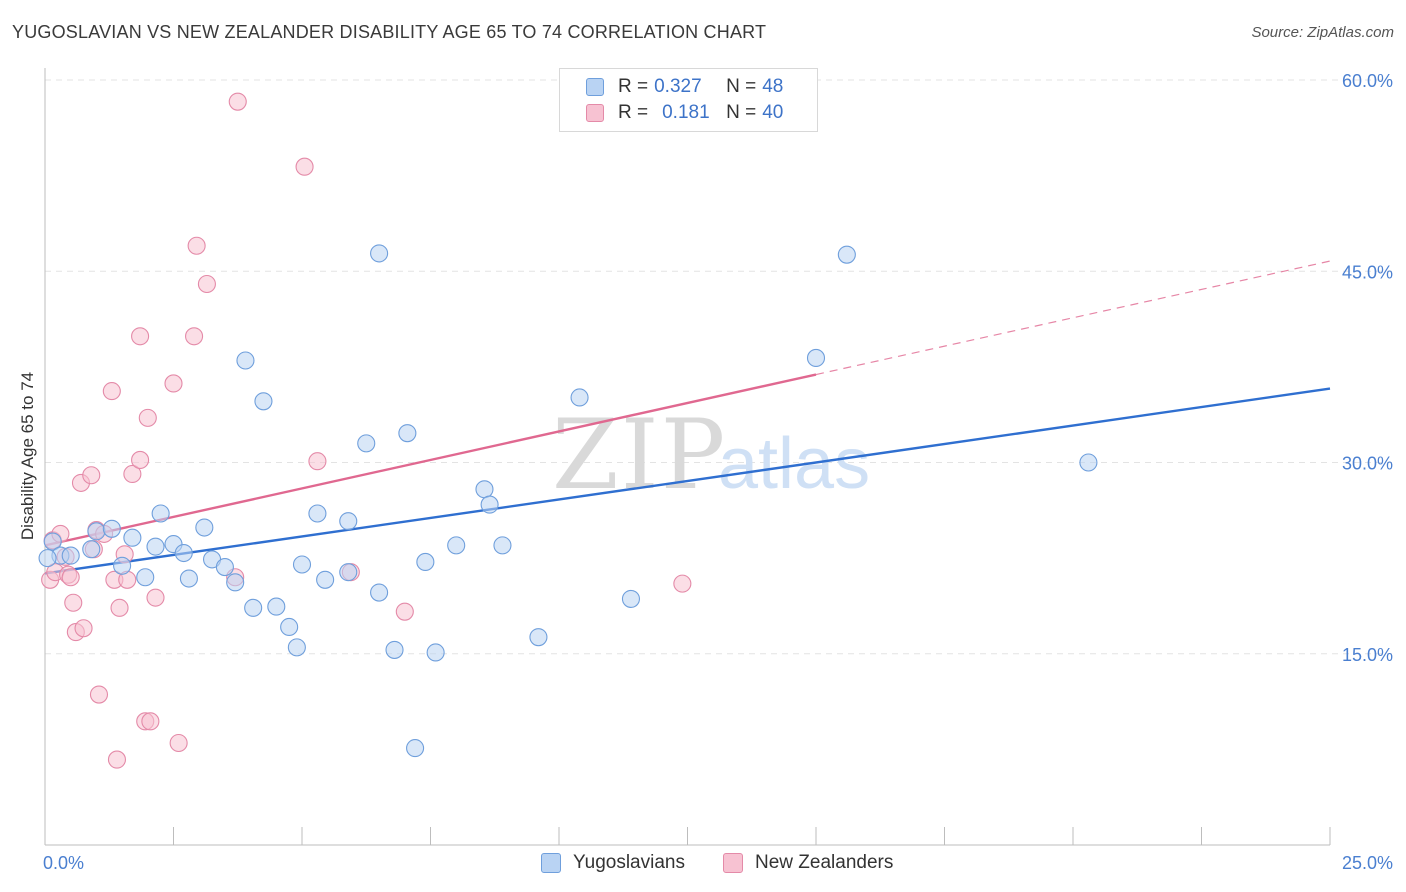  I want to click on x-tick-label-right: 25.0%, so click(1367, 863).